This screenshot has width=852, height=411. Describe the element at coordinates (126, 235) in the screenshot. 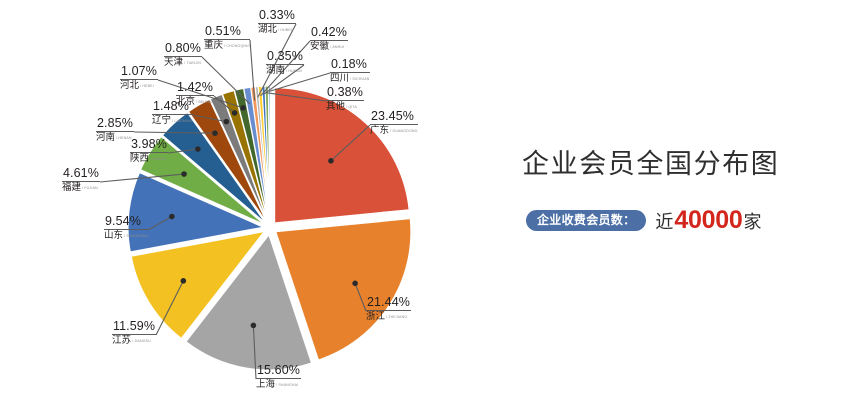

I see `callout-region-name: 山东/ SHANDONG` at that location.